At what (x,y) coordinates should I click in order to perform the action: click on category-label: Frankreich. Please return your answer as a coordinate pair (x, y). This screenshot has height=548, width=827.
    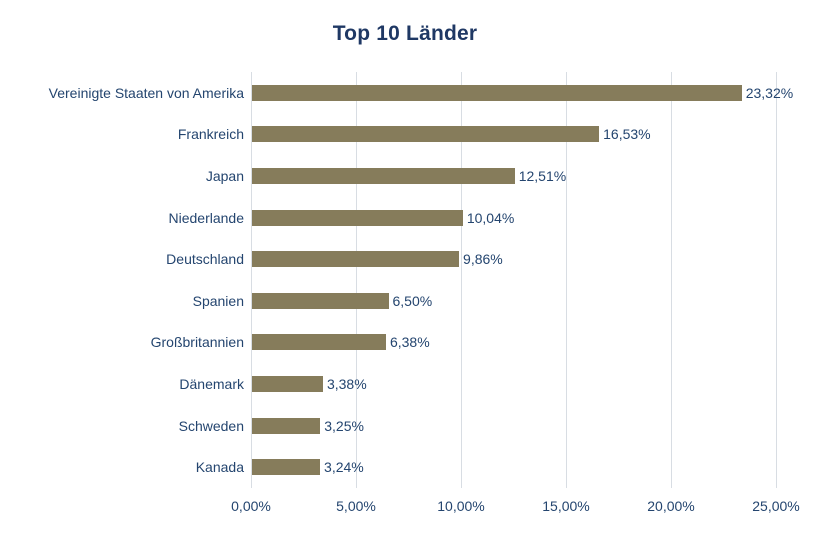
    Looking at the image, I should click on (210, 134).